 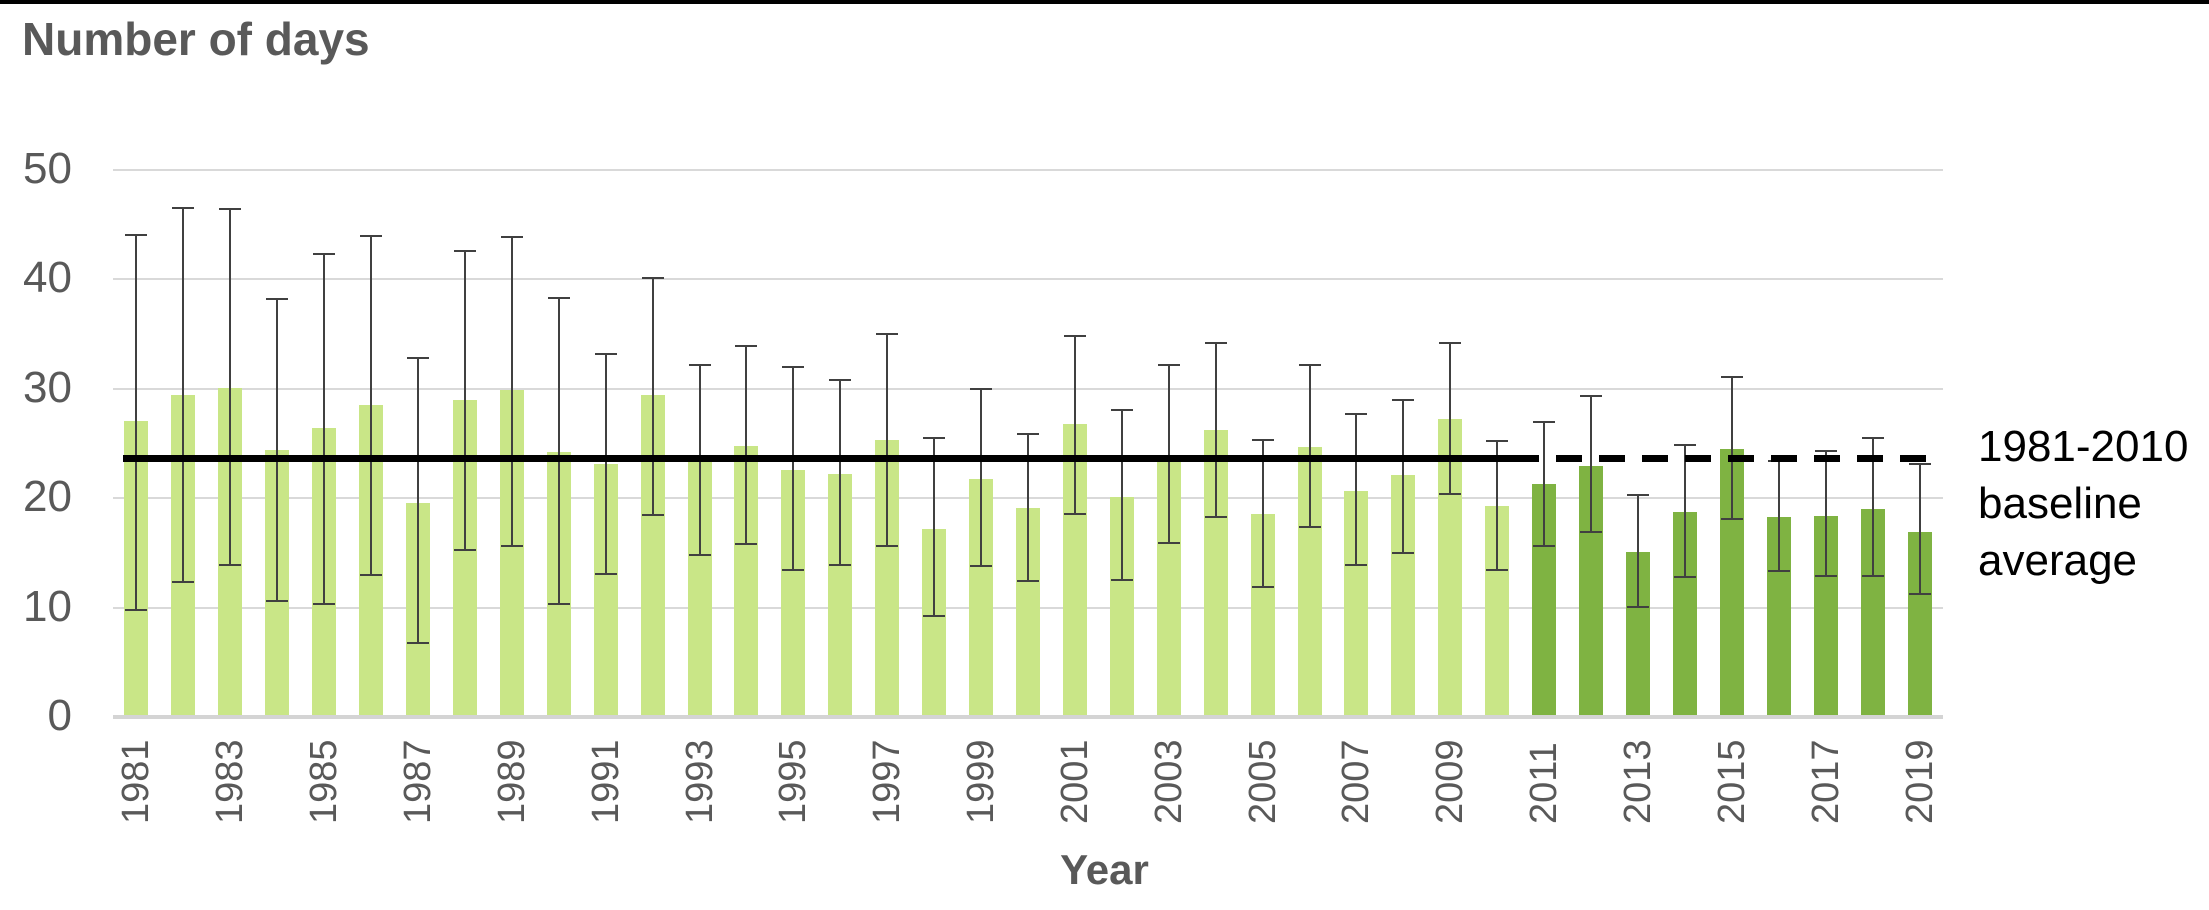 What do you see at coordinates (1450, 418) in the screenshot?
I see `error-bar-2009` at bounding box center [1450, 418].